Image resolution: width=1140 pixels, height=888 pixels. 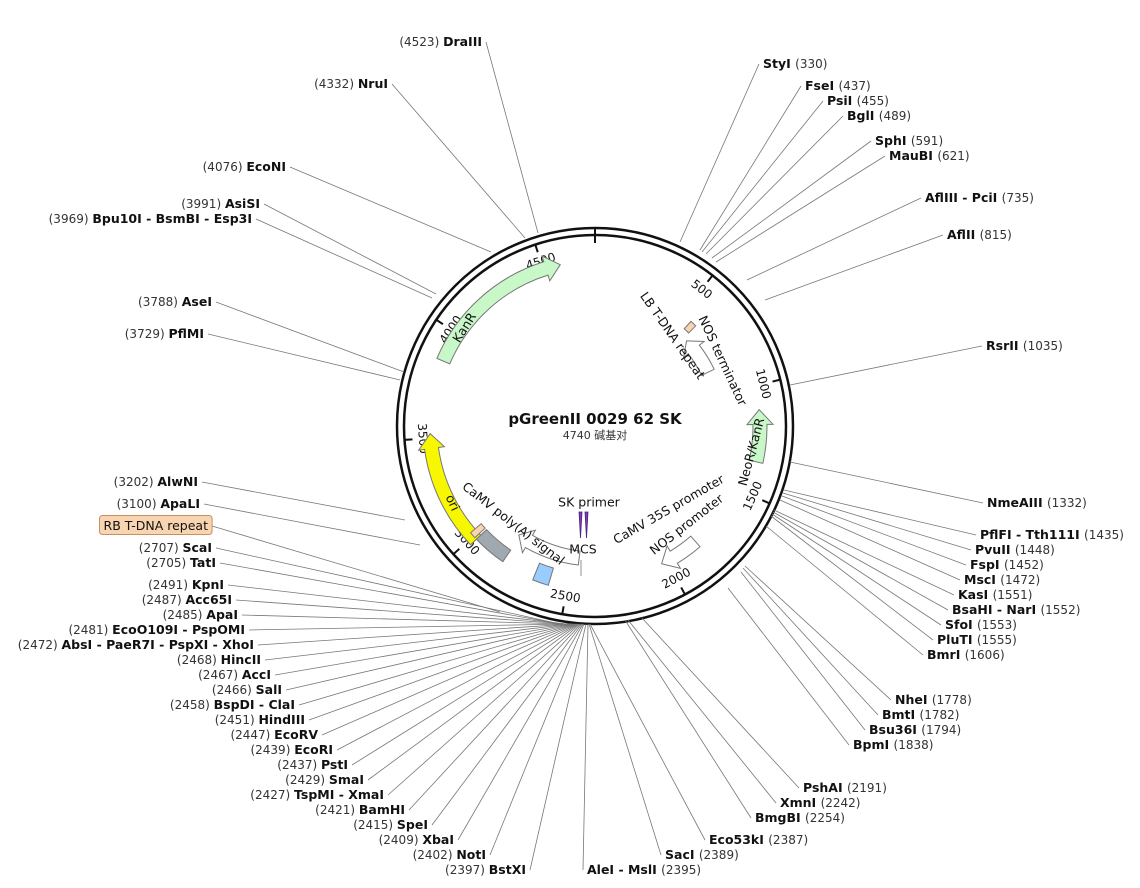 What do you see at coordinates (360, 809) in the screenshot?
I see `site-label: (2421) BamHI` at bounding box center [360, 809].